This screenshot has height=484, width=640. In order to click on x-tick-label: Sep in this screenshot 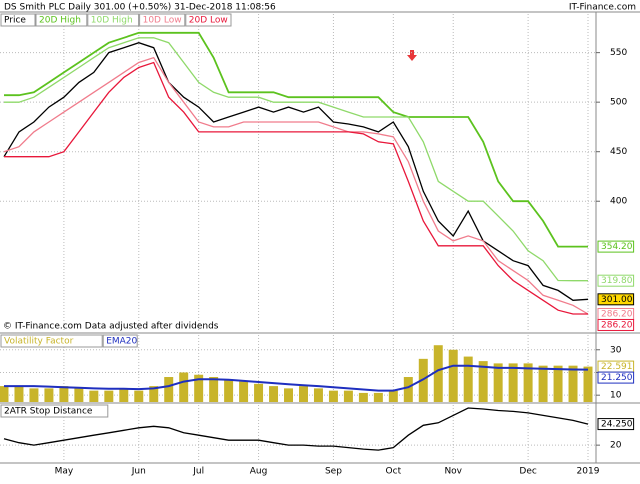, I will do `click(333, 472)`.